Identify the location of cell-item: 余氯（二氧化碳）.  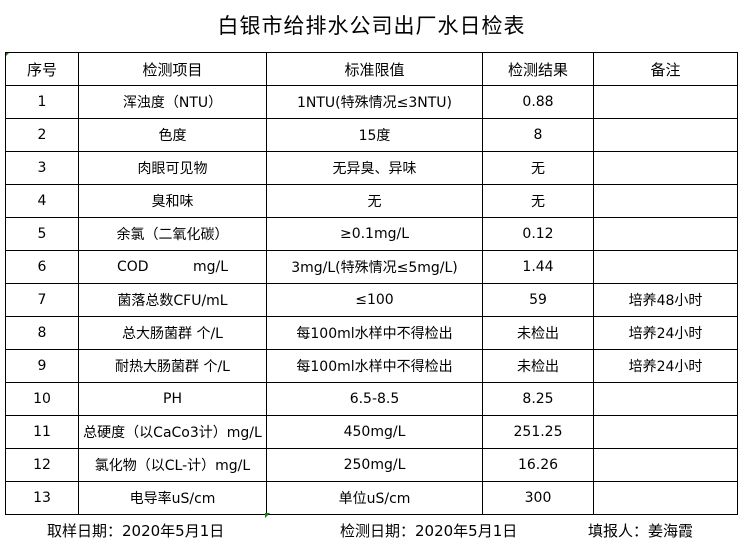
(172, 234).